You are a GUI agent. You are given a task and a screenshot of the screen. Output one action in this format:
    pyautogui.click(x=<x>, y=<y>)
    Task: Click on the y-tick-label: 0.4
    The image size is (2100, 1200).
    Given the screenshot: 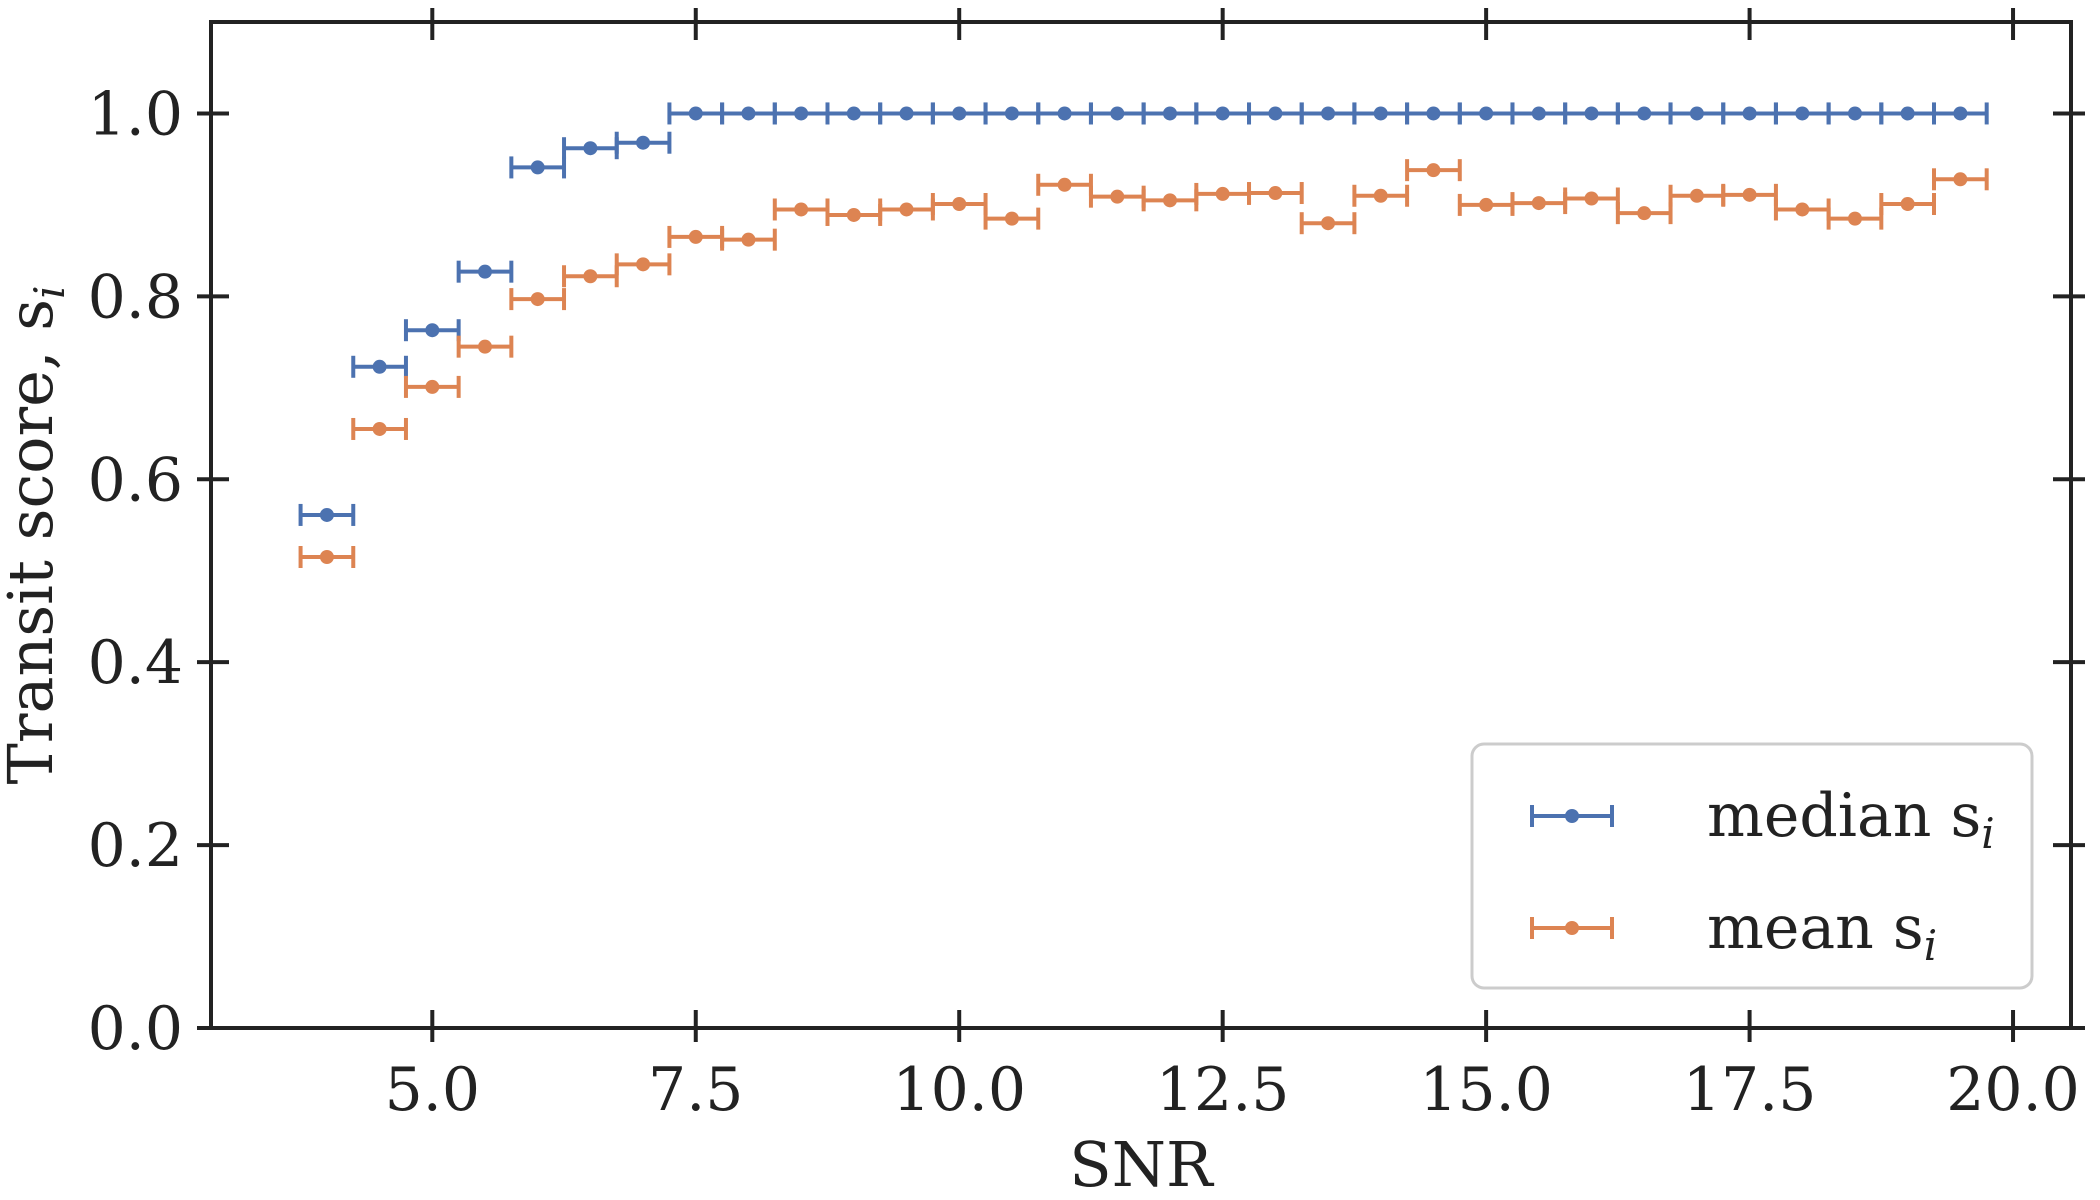 What is the action you would take?
    pyautogui.click(x=135, y=663)
    